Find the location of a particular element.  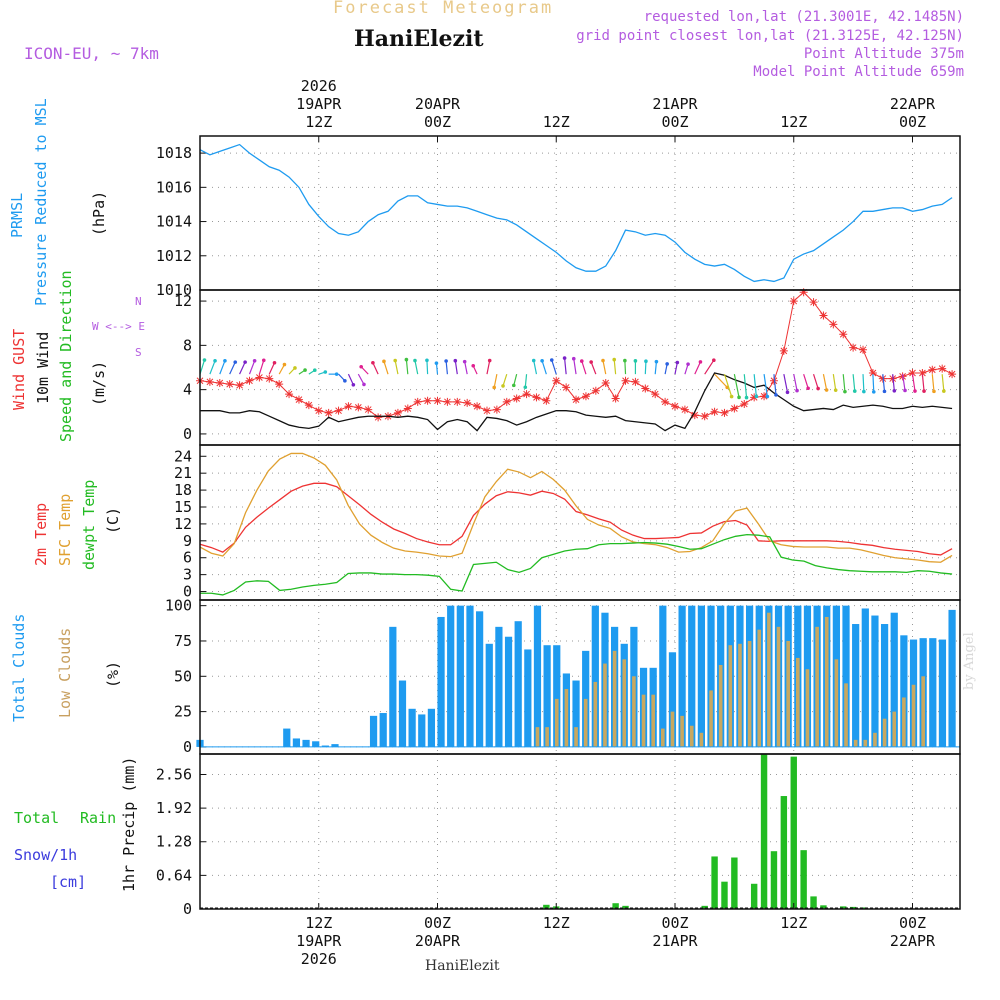

y-tick-label: 50 is located at coordinates (183, 676).